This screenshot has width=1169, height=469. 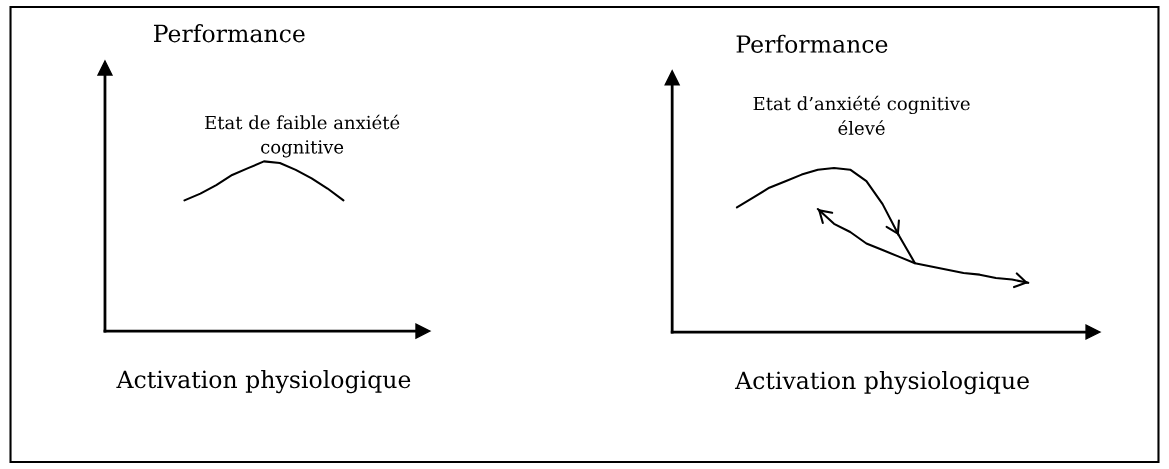 What do you see at coordinates (302, 136) in the screenshot?
I see `text: Etat de faible anxiété cognitive` at bounding box center [302, 136].